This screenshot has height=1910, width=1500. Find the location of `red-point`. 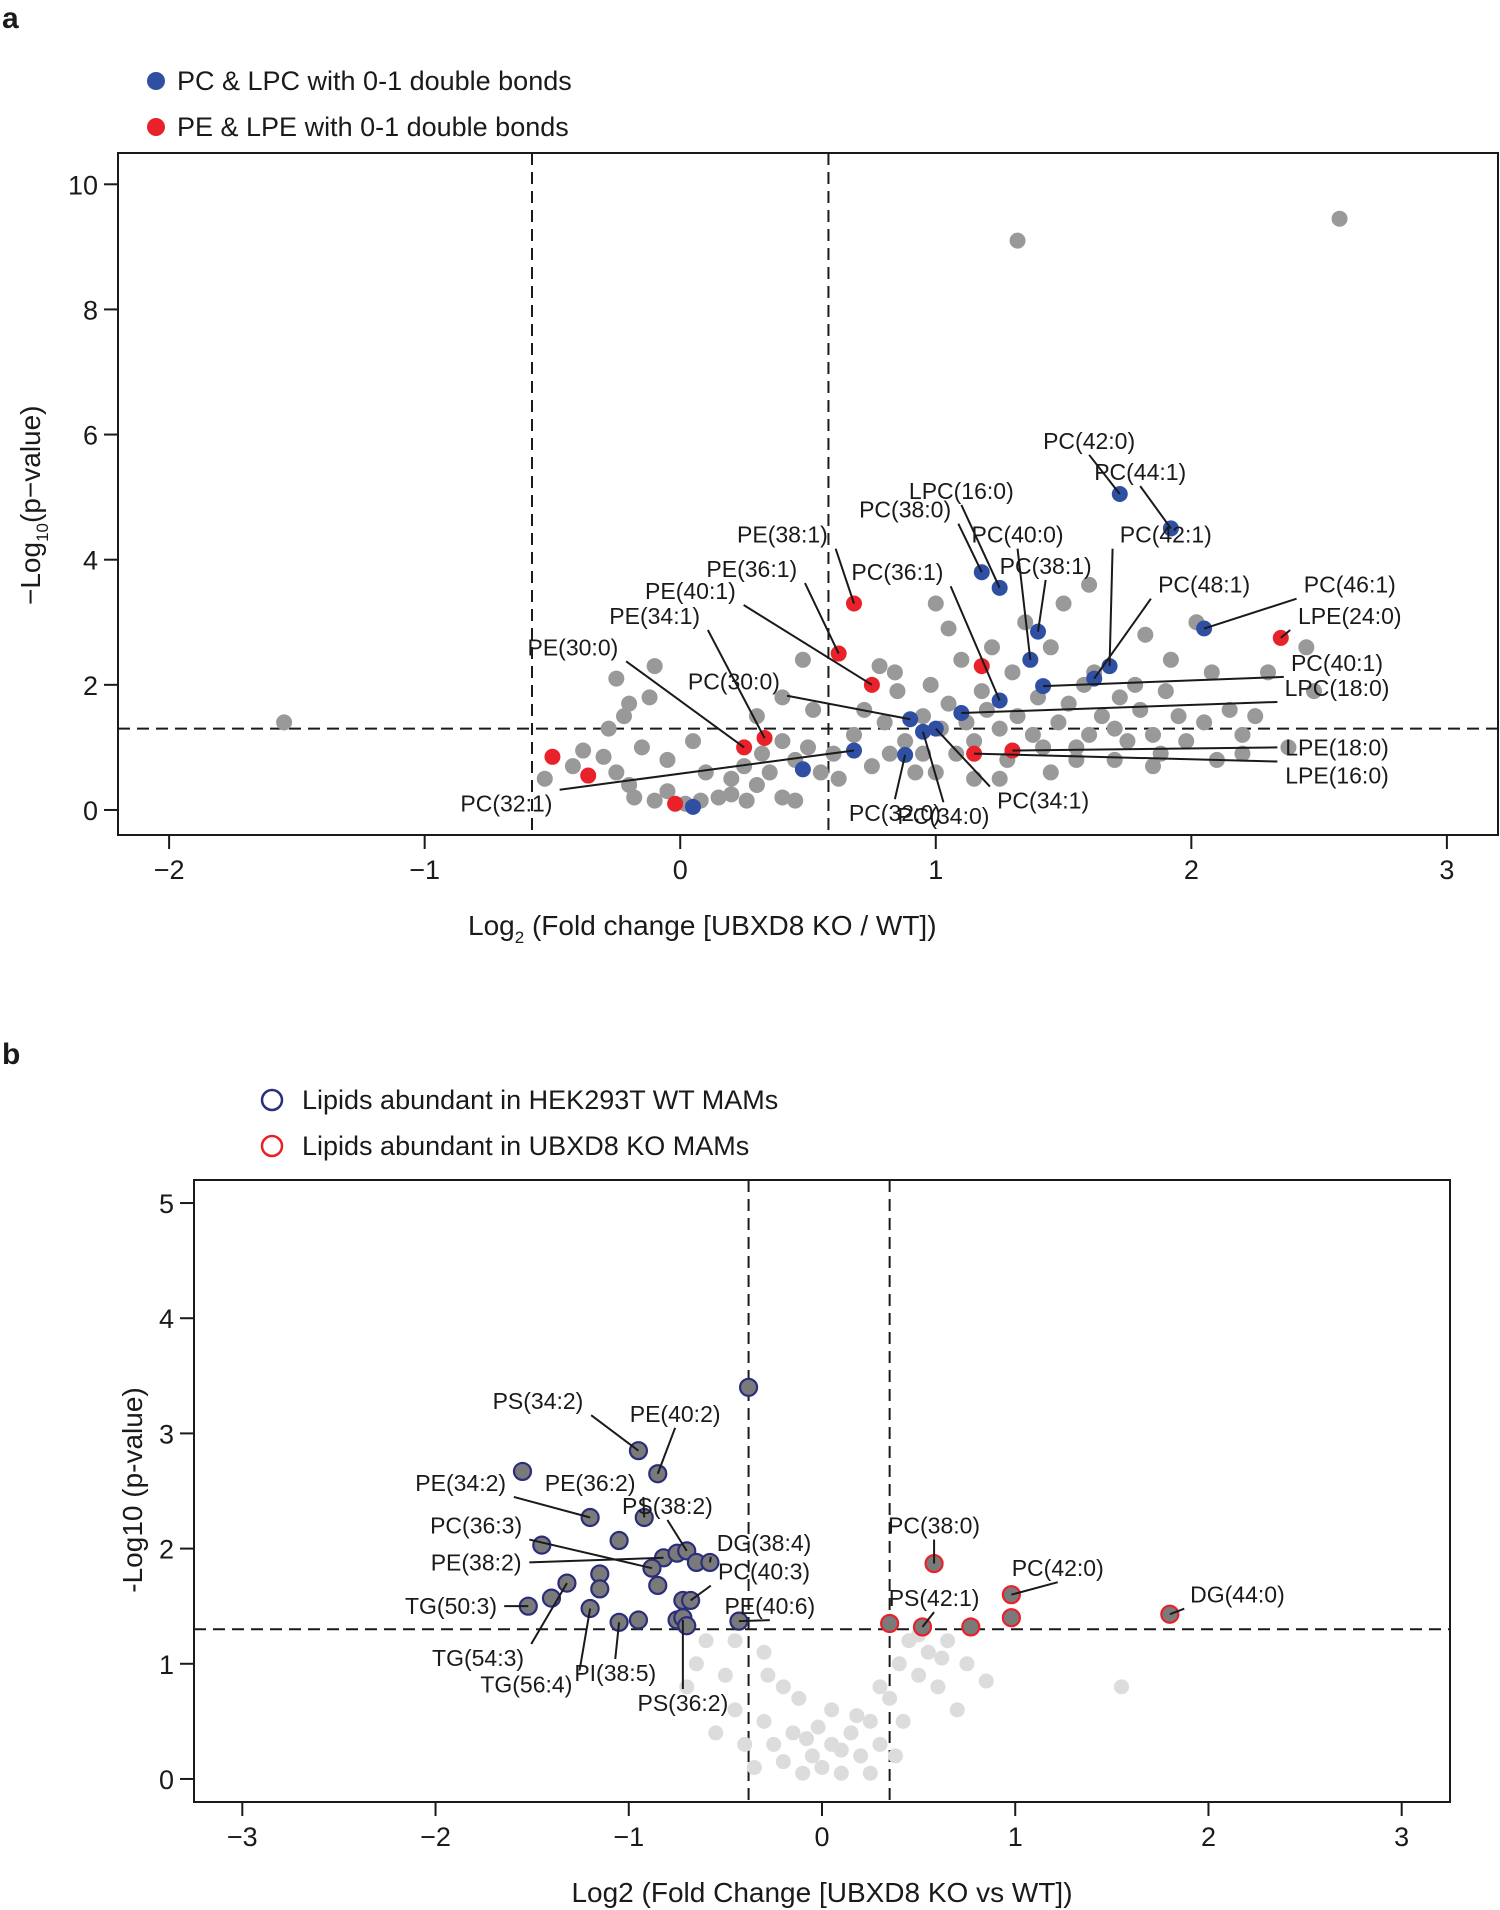

red-point is located at coordinates (588, 775).